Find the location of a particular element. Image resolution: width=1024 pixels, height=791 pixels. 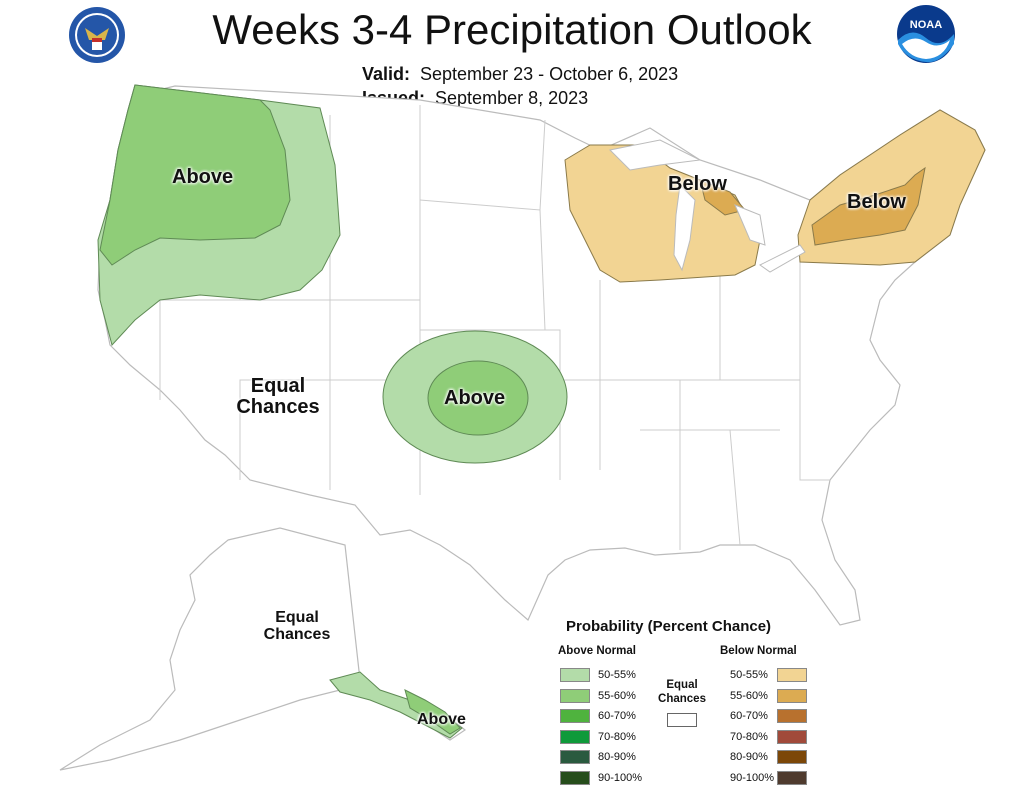

label-alaska-equal-line2: Chances is located at coordinates (297, 634).